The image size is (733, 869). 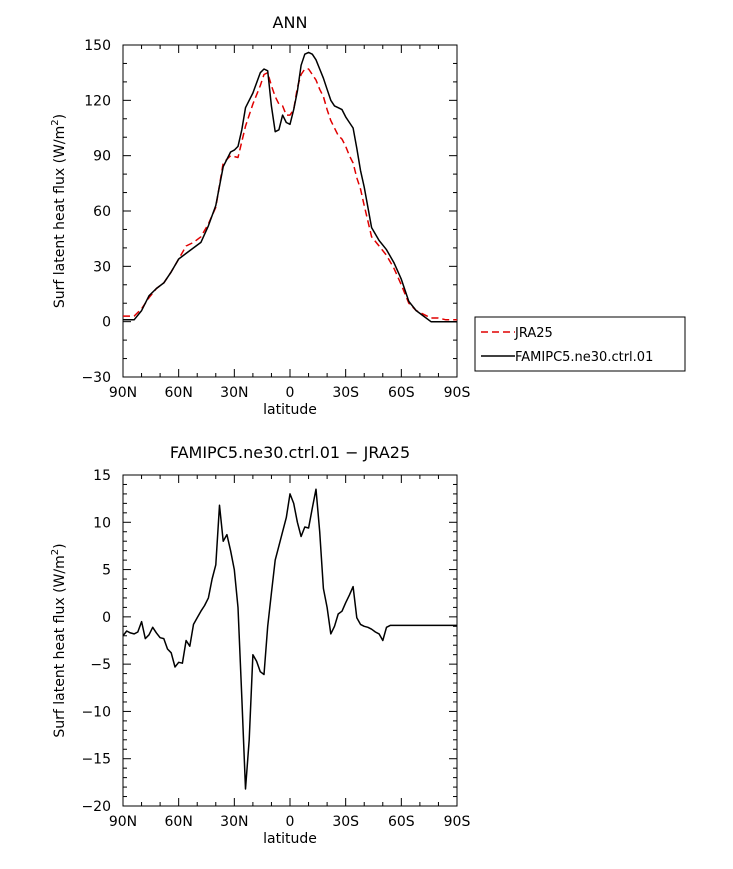 What do you see at coordinates (97, 101) in the screenshot?
I see `y-tick-label: 120` at bounding box center [97, 101].